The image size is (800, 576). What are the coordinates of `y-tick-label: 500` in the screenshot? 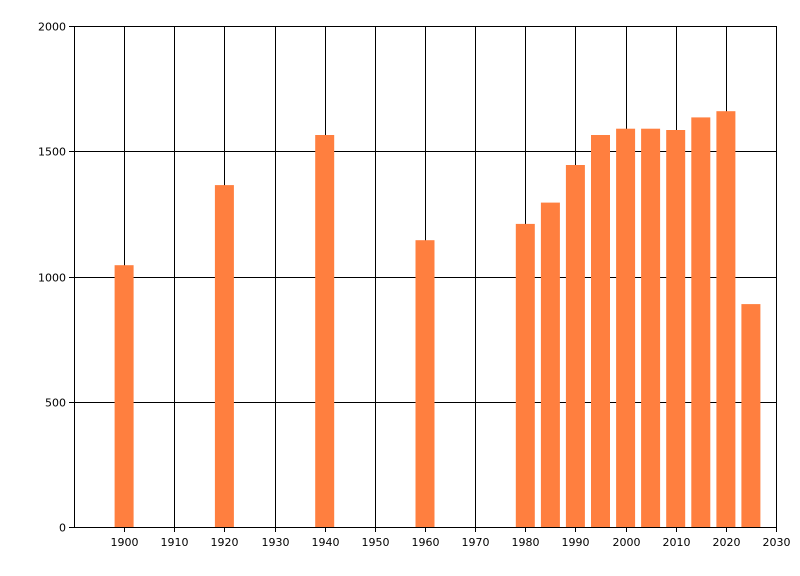 It's located at (55, 403).